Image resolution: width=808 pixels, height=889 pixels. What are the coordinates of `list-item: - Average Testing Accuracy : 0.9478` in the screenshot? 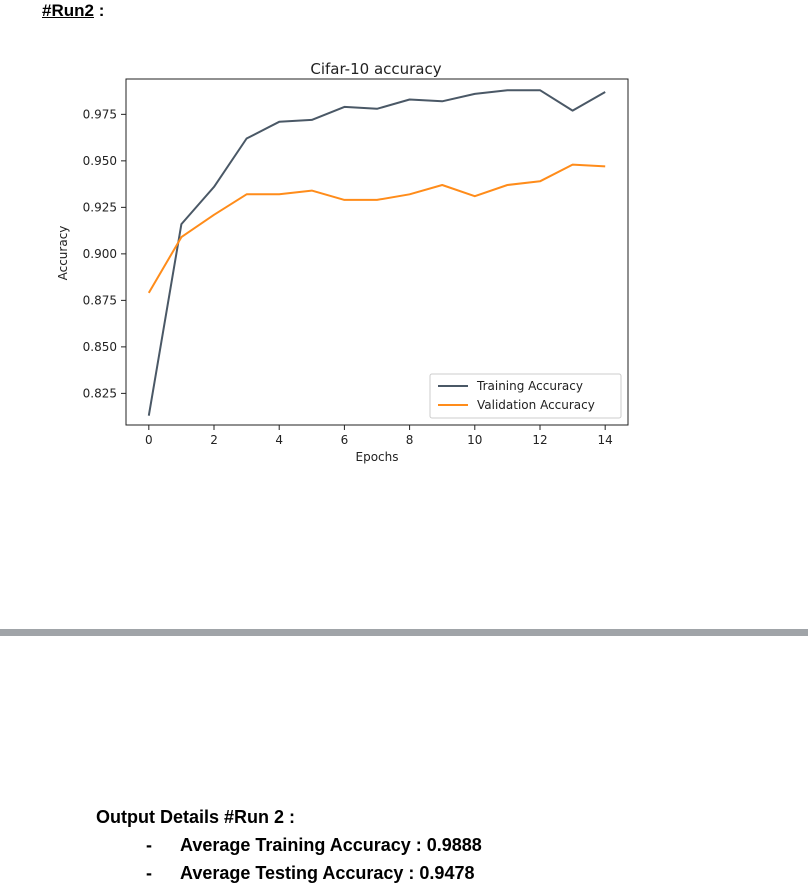 It's located at (289, 873).